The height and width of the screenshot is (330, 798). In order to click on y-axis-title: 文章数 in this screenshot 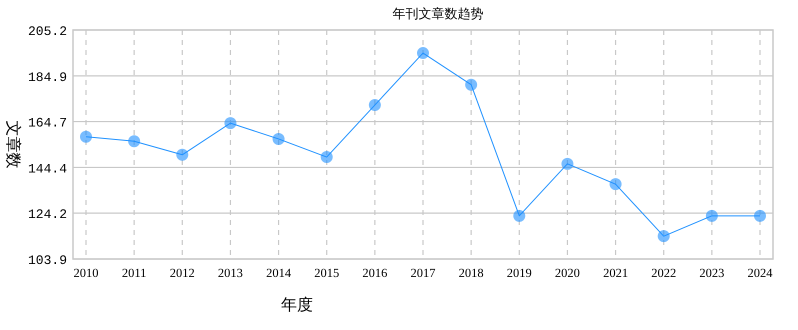, I will do `click(13, 144)`.